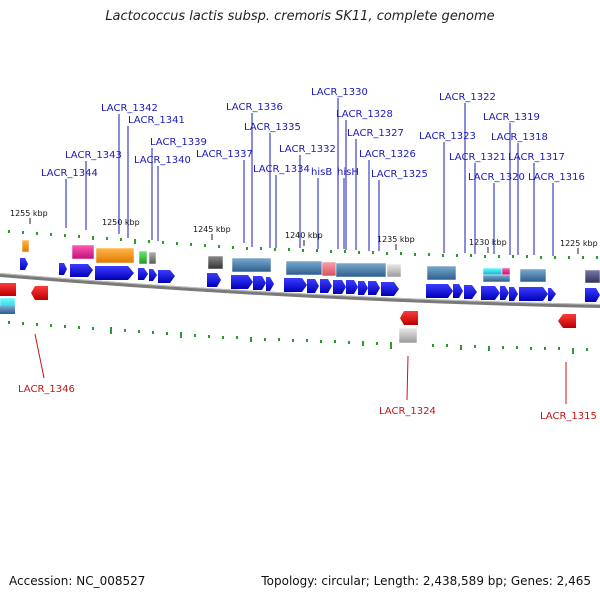 The image size is (600, 600). What do you see at coordinates (93, 155) in the screenshot?
I see `gene-label: LACR_1343` at bounding box center [93, 155].